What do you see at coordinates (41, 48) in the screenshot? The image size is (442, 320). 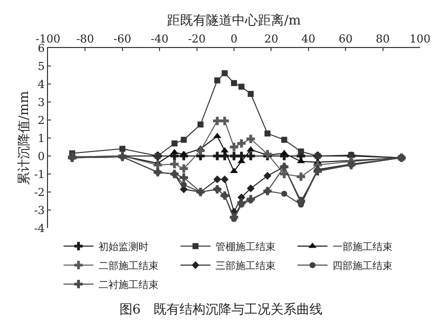 I see `y-tick-label: 6` at bounding box center [41, 48].